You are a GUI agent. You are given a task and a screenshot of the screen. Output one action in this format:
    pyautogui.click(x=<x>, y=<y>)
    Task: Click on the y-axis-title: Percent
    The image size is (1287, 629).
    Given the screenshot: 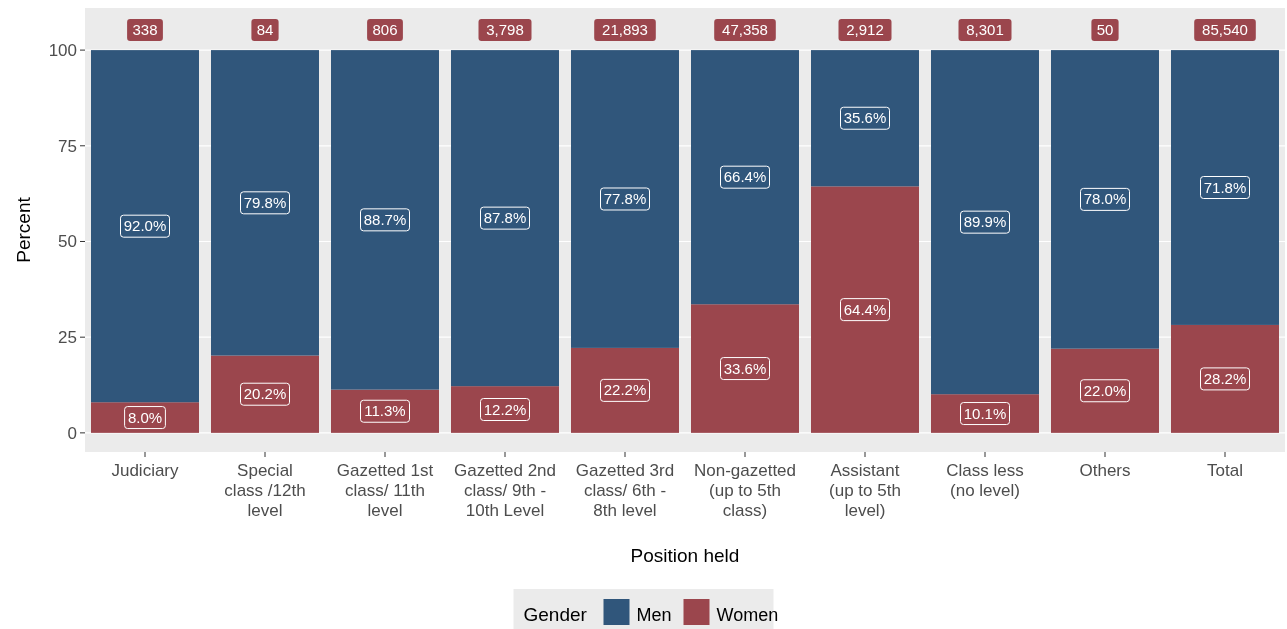 What is the action you would take?
    pyautogui.click(x=23, y=229)
    